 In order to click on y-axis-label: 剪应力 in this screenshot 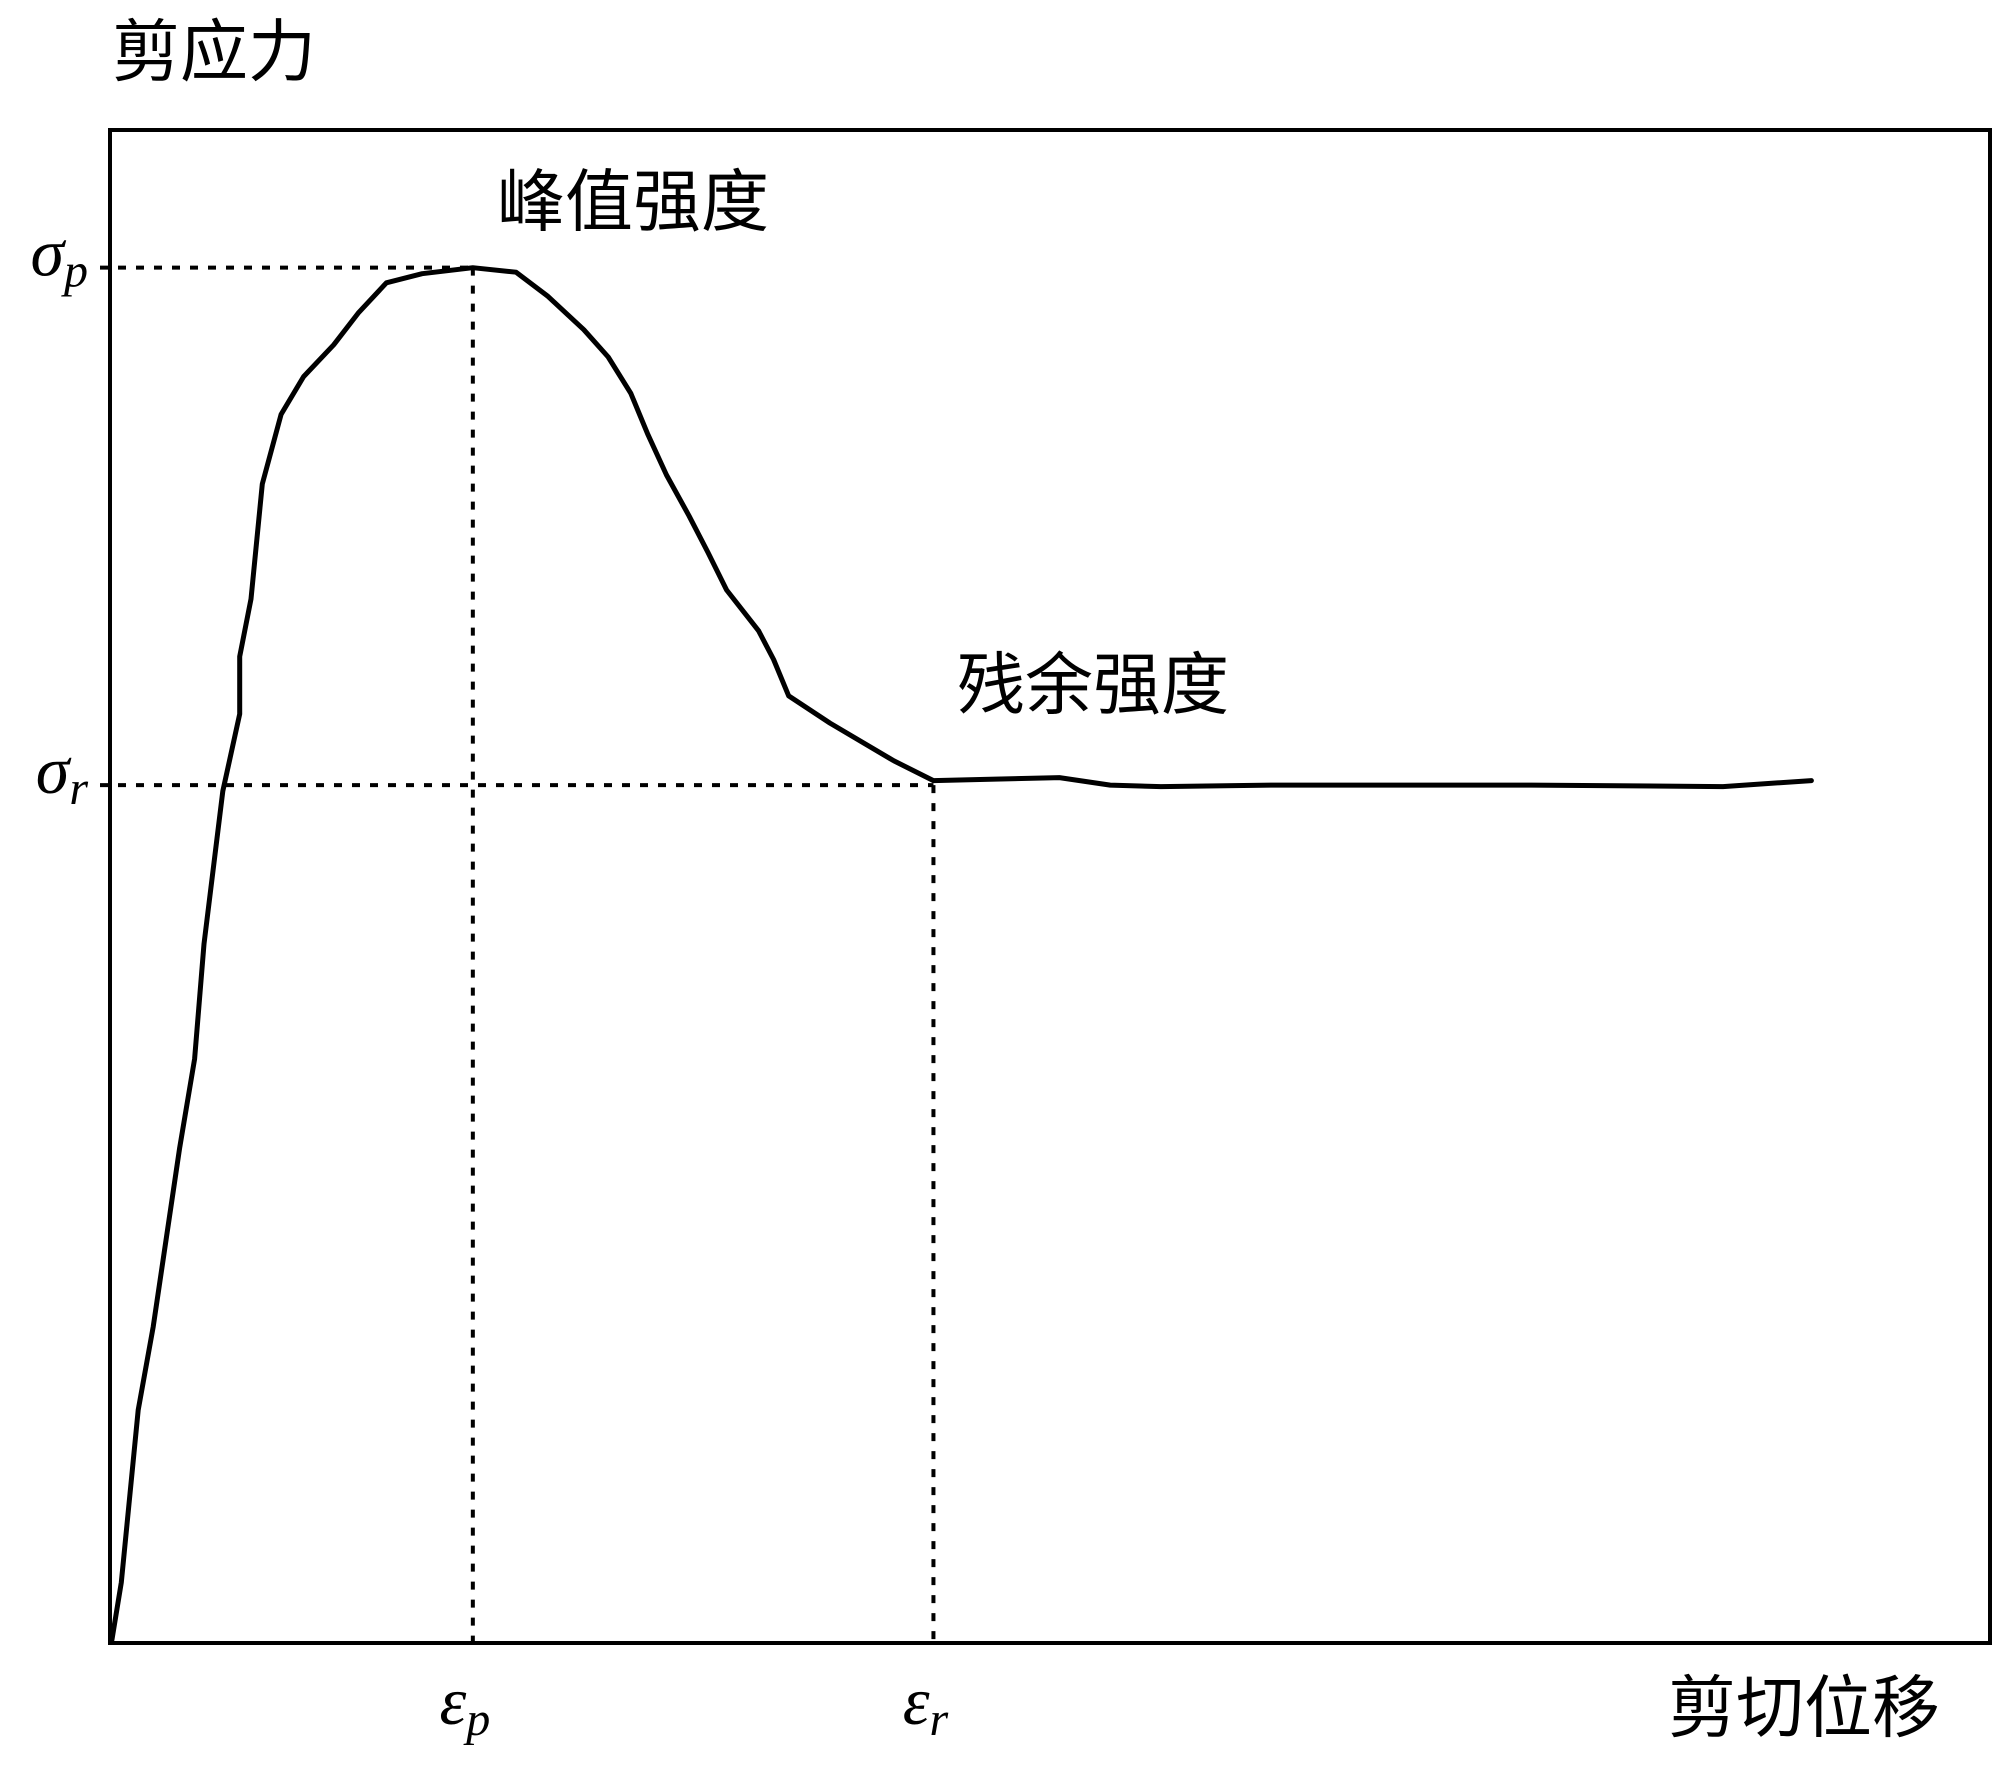, I will do `click(214, 53)`.